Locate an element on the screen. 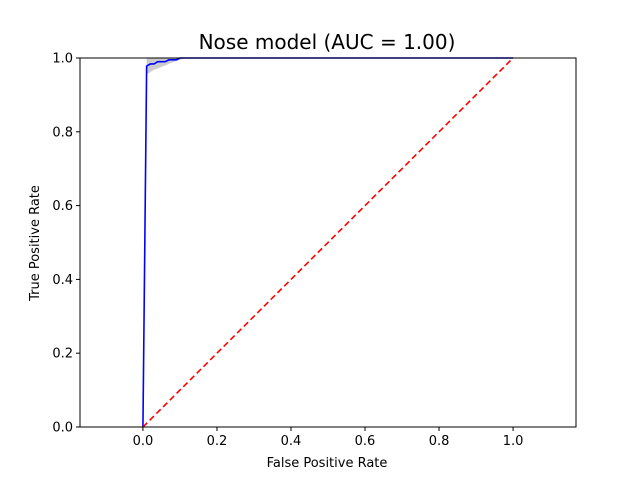 The image size is (640, 480). x-tick-label: 0.4 is located at coordinates (291, 441).